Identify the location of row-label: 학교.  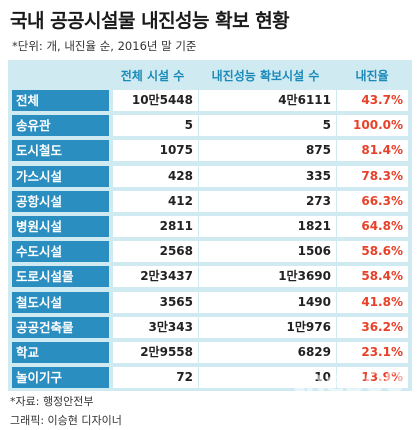
(60, 352).